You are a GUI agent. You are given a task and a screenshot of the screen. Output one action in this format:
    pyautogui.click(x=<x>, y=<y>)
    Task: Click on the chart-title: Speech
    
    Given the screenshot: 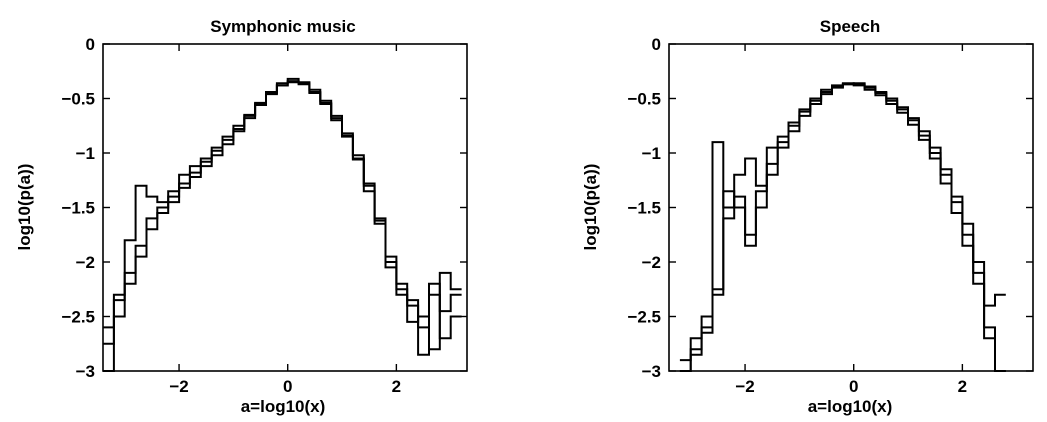 What is the action you would take?
    pyautogui.click(x=850, y=26)
    